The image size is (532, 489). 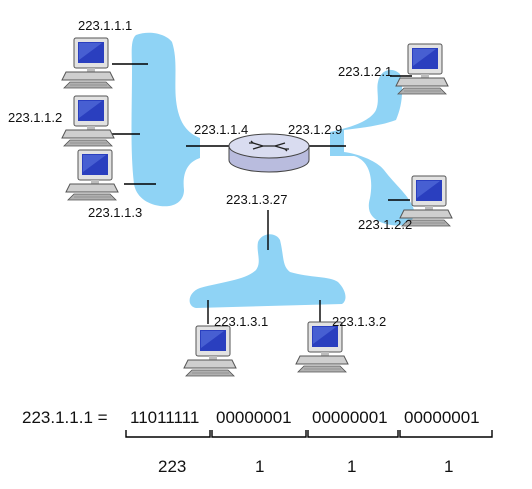 What do you see at coordinates (256, 199) in the screenshot?
I see `address-label-router-if-3: 223.1.3.27` at bounding box center [256, 199].